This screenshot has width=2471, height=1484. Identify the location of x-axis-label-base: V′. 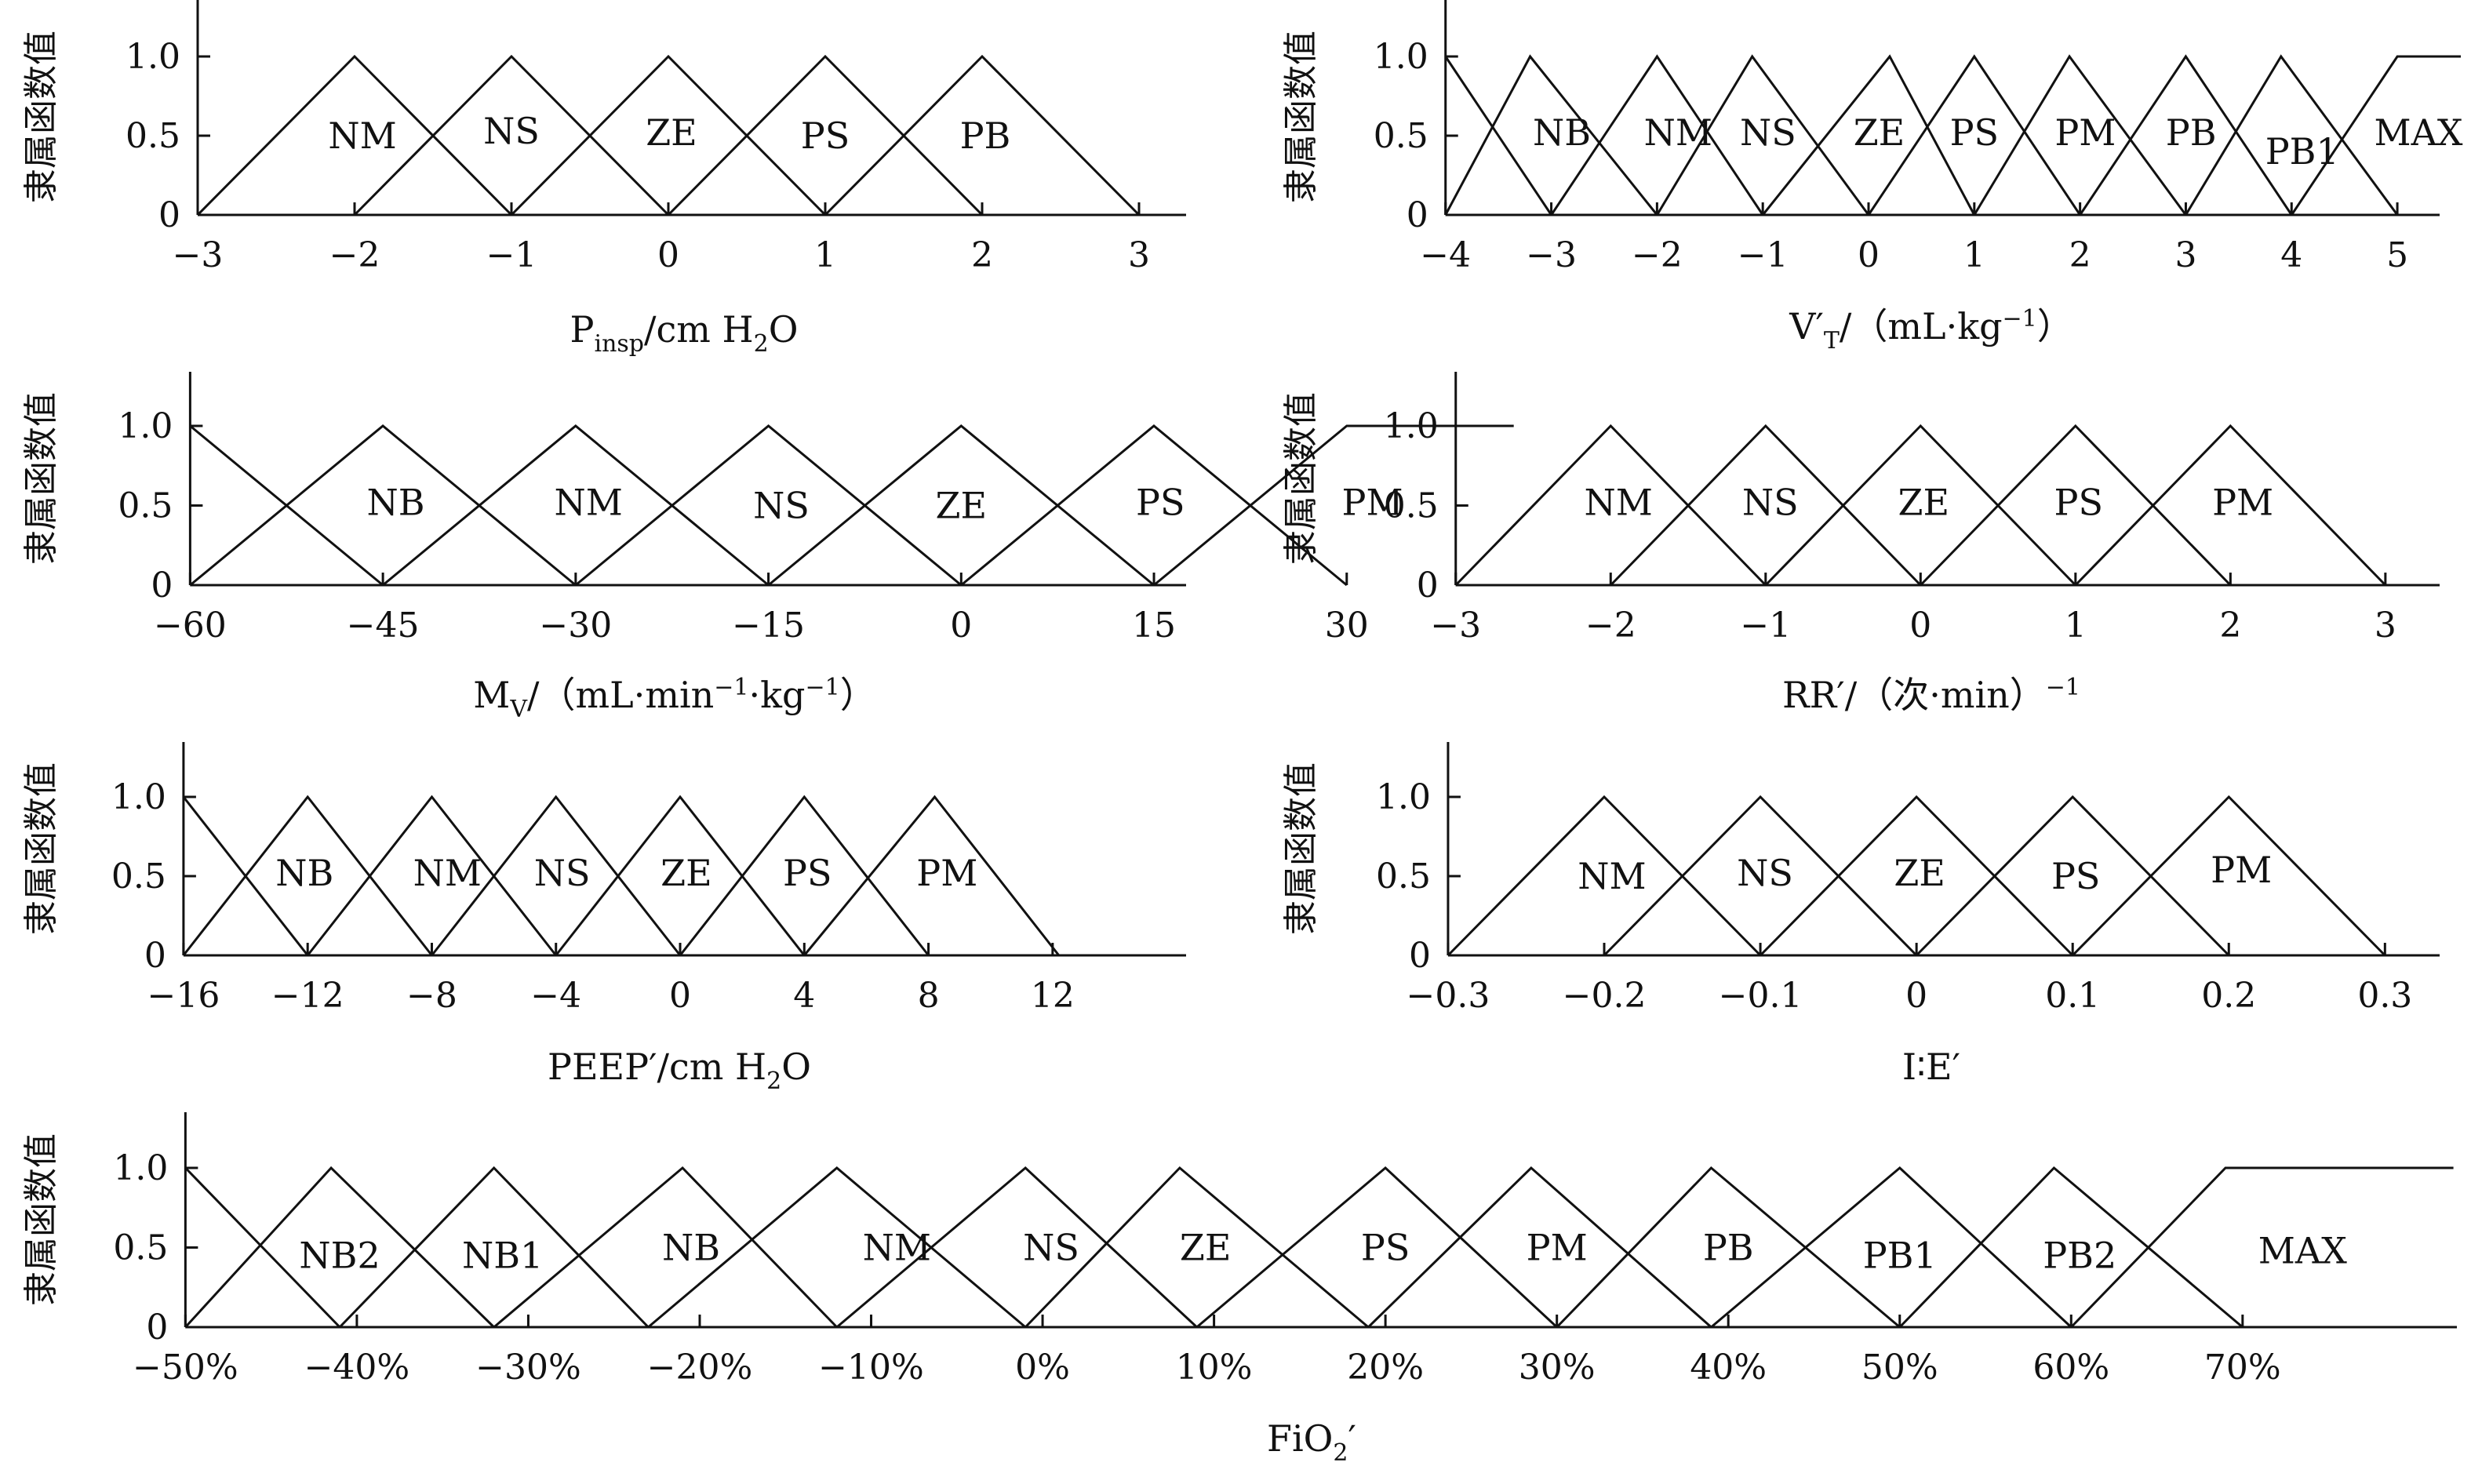
(1807, 326).